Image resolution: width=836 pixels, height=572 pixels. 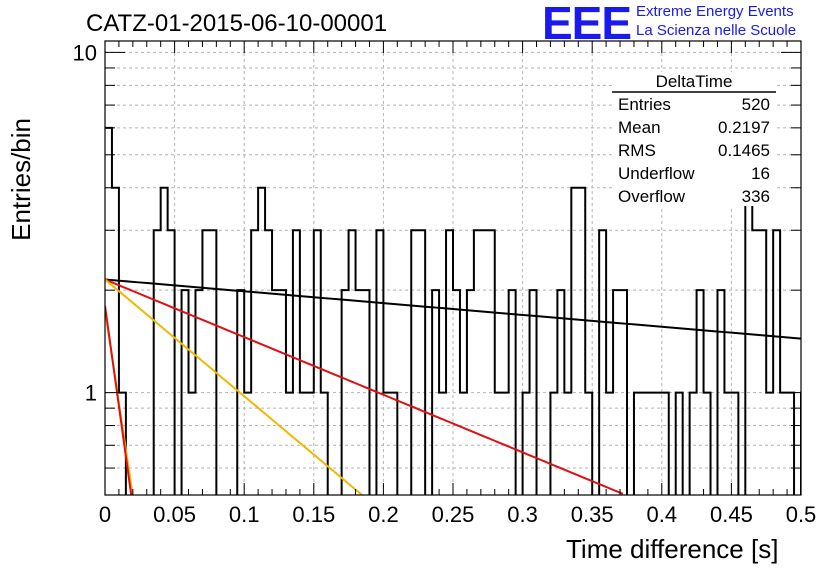 I want to click on stats-label-entries: Entries, so click(x=644, y=104).